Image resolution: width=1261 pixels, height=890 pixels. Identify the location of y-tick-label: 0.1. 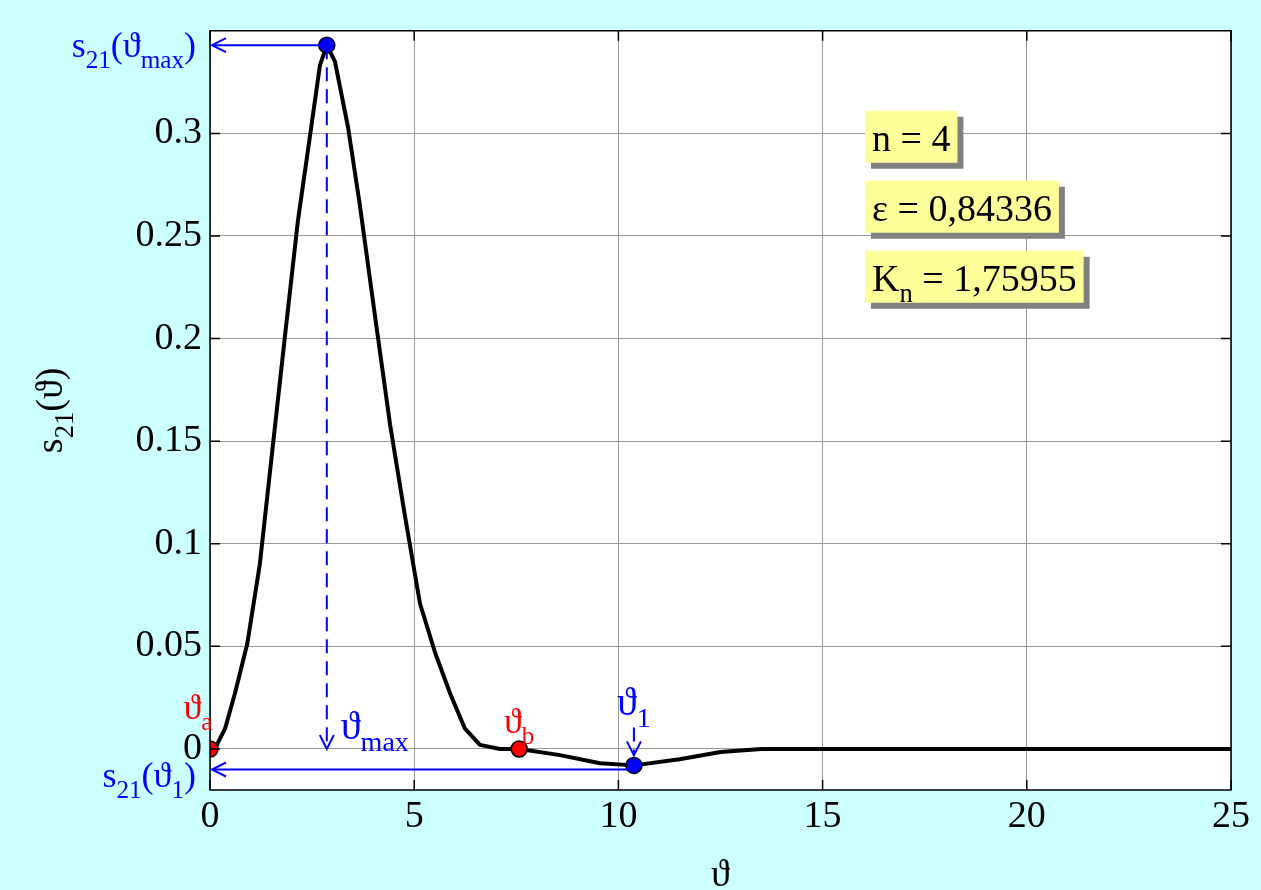
(178, 540).